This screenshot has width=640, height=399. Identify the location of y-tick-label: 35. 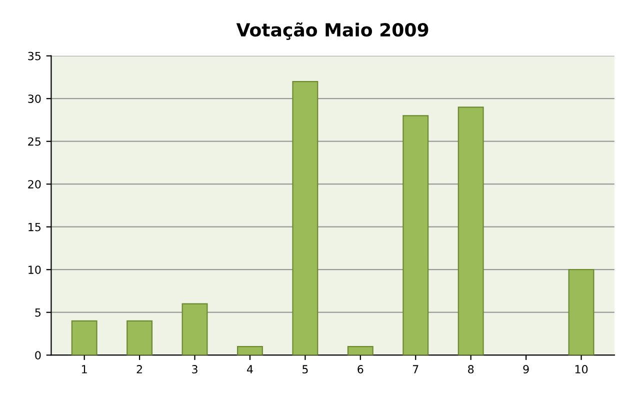
(34, 56).